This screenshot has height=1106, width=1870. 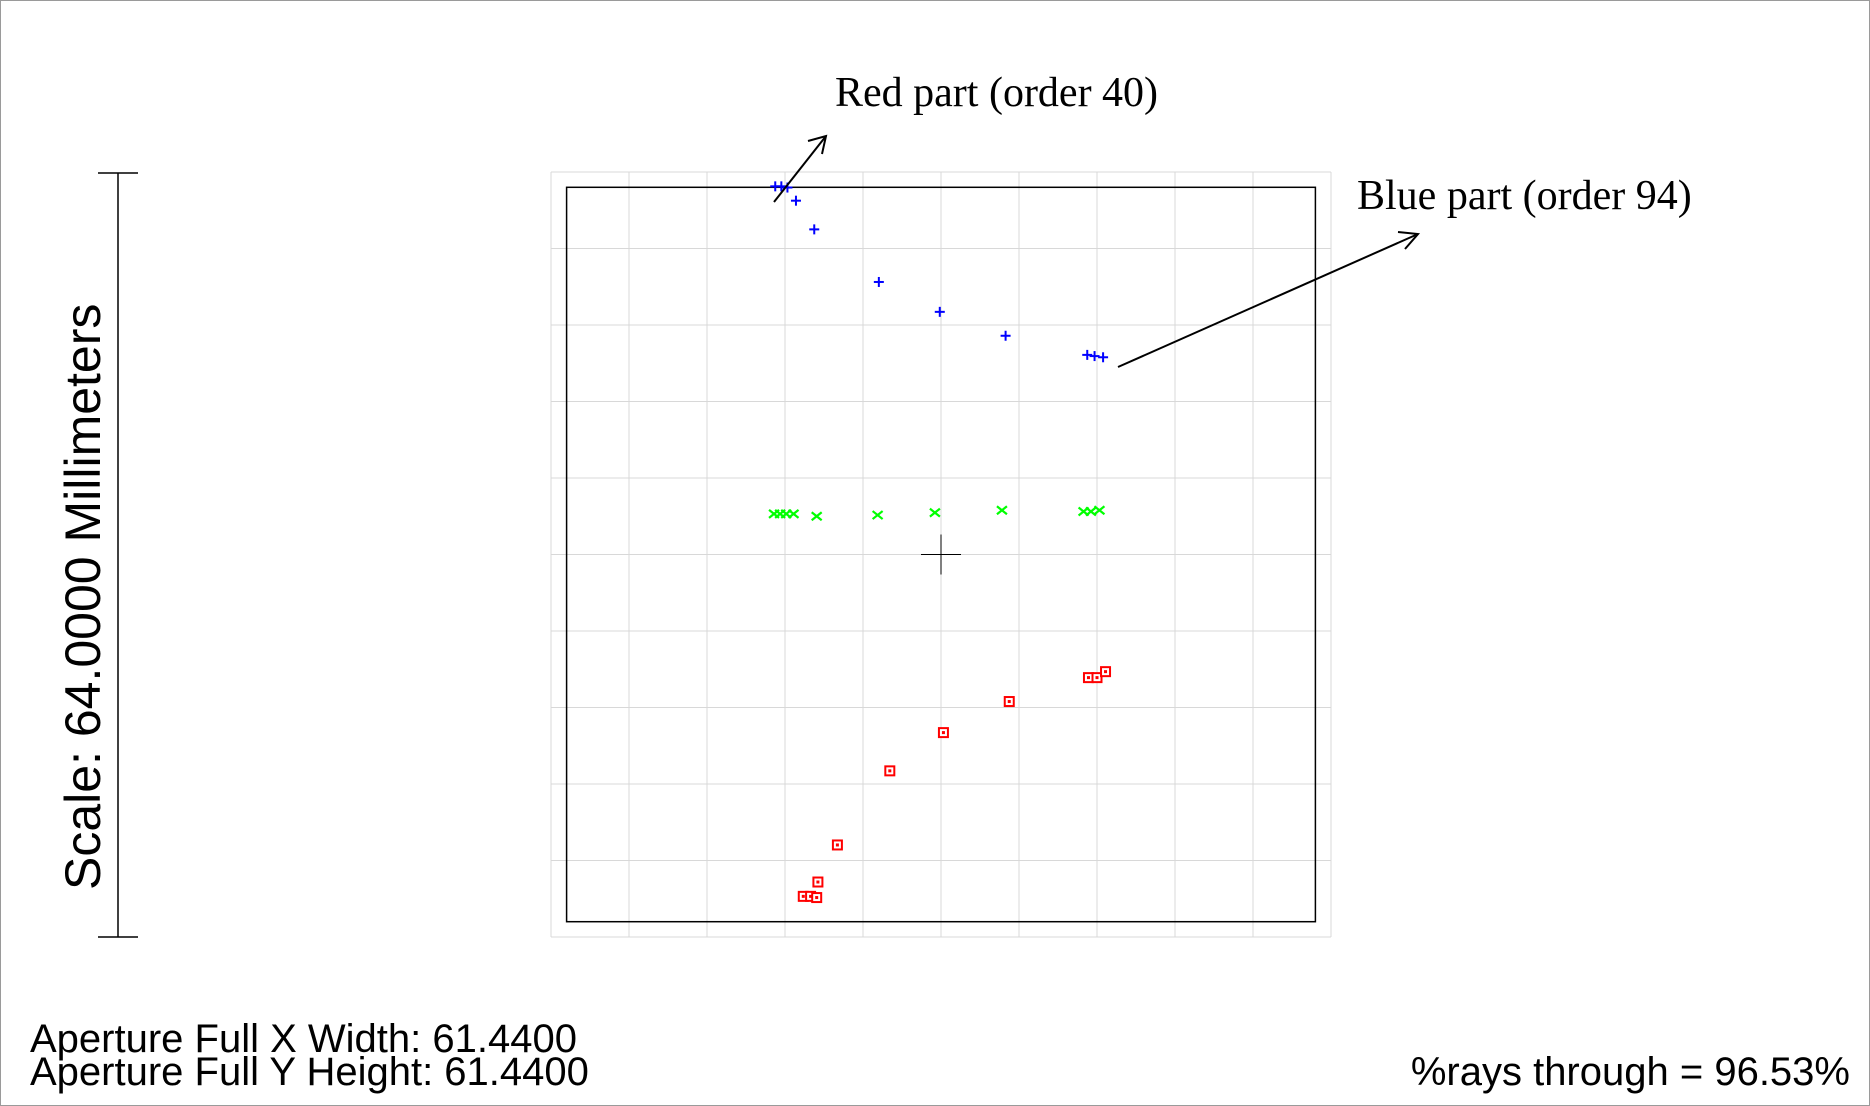 I want to click on chief-ray-crosshair, so click(x=941, y=554).